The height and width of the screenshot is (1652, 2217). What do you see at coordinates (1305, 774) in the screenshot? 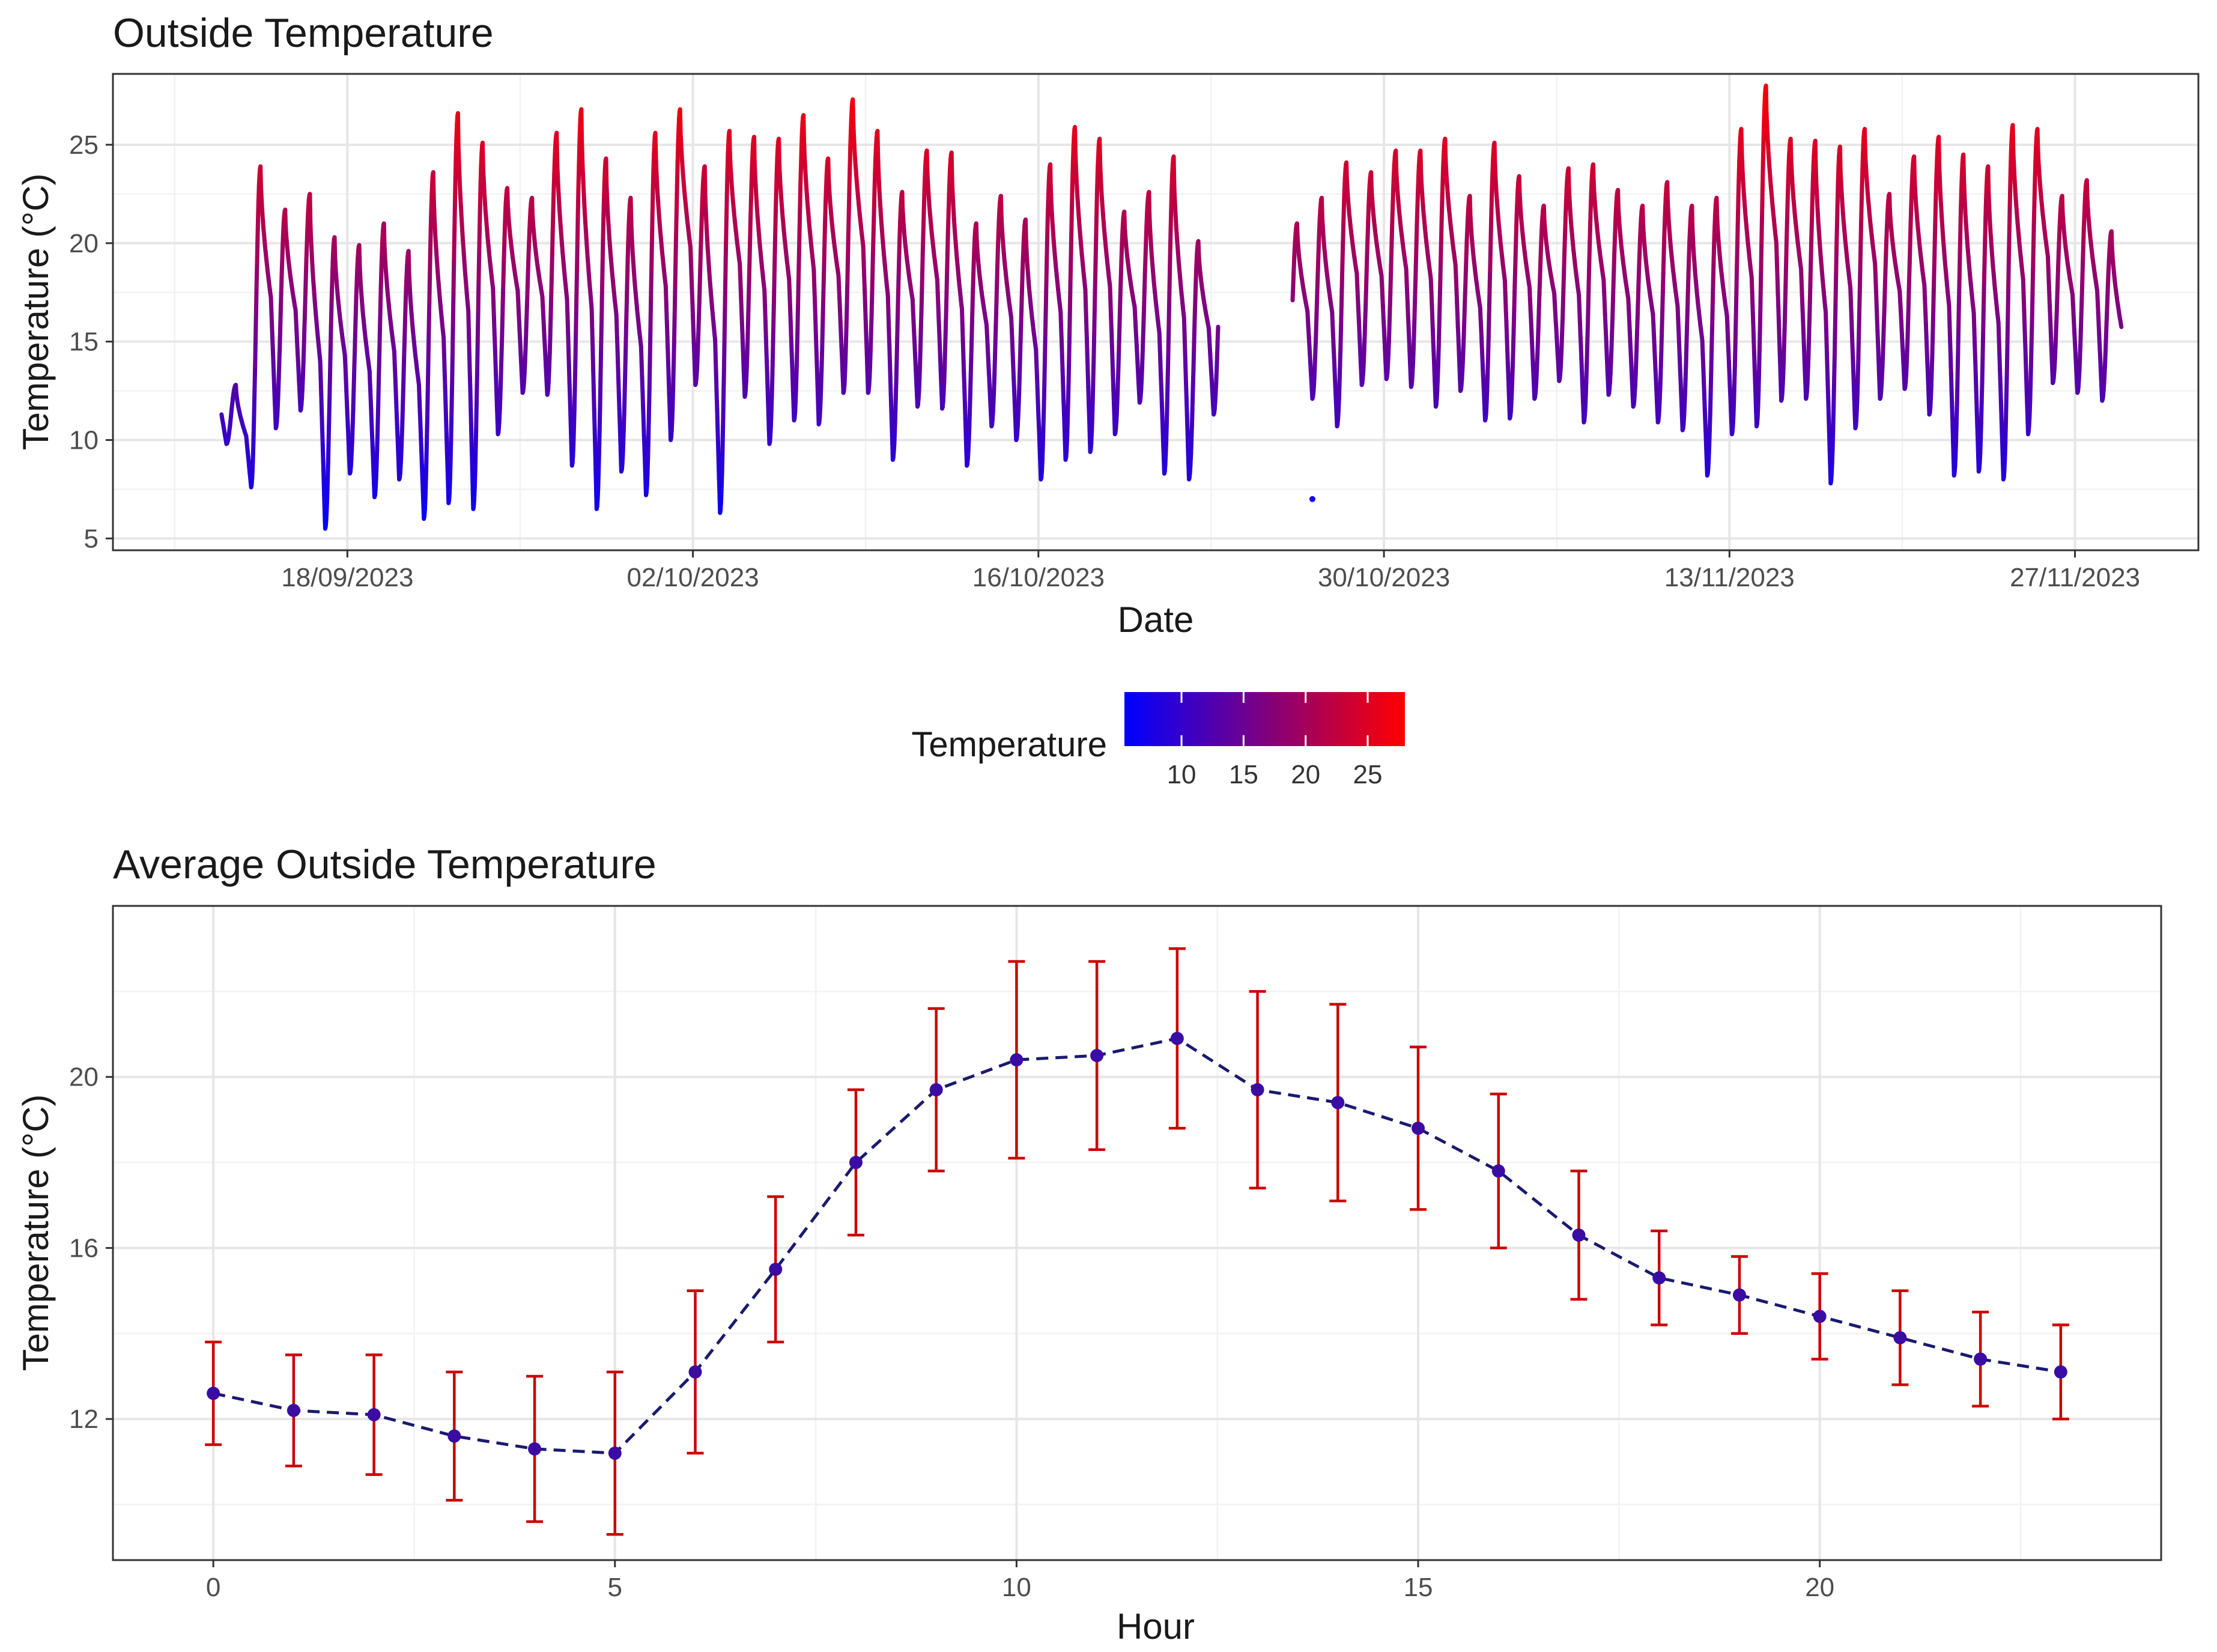
I see `legend-tick-label: 20` at bounding box center [1305, 774].